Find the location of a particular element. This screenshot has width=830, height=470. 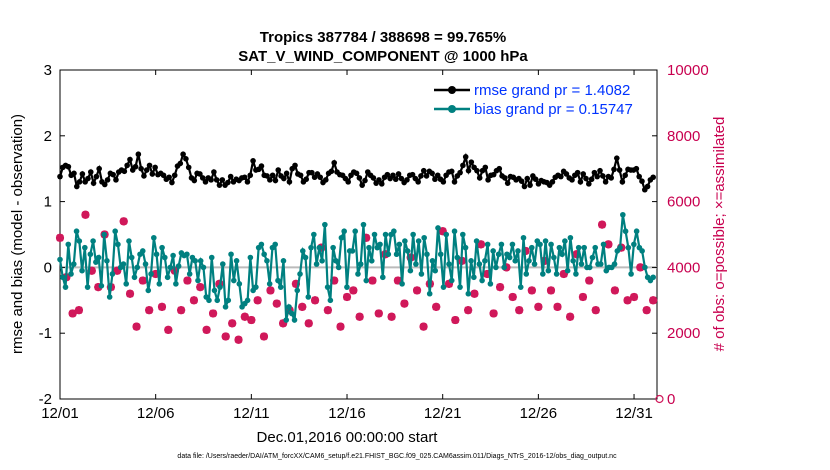

x-tick-label: 12/11 is located at coordinates (251, 413).